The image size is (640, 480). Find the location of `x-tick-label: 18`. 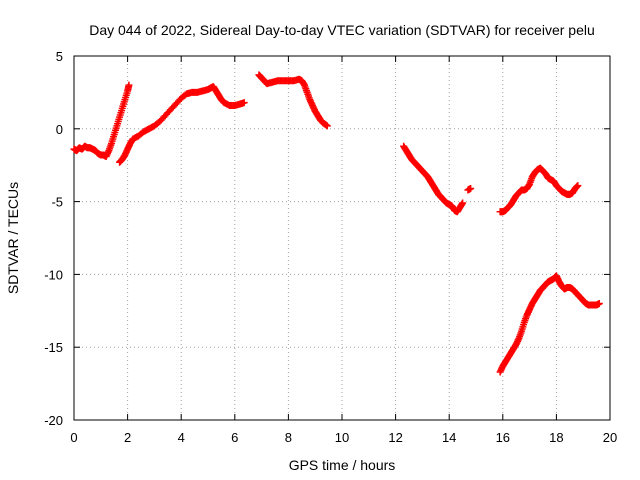

x-tick-label: 18 is located at coordinates (556, 437).